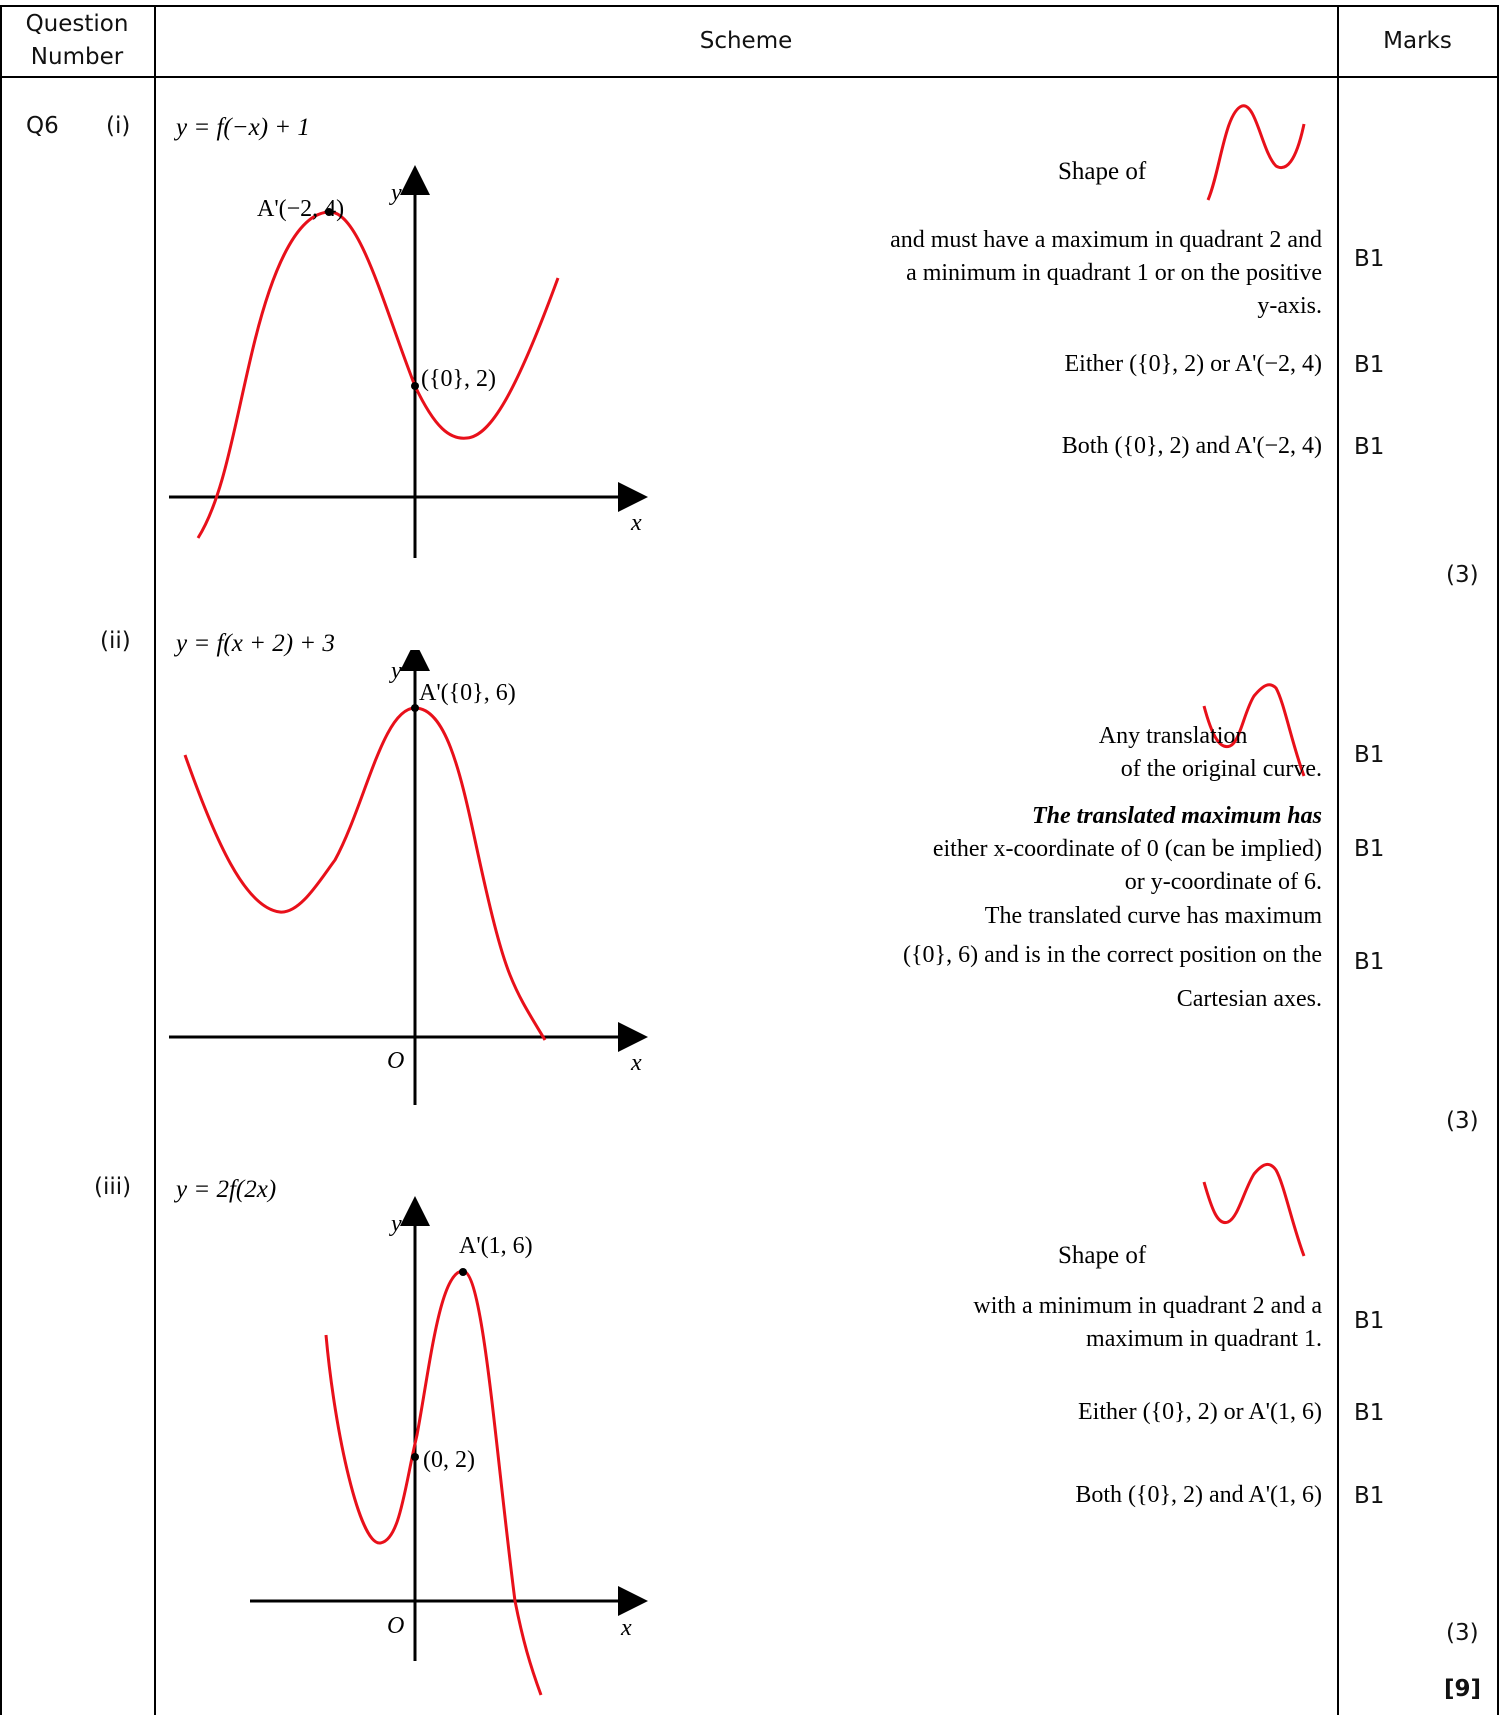 The width and height of the screenshot is (1499, 1715). I want to click on shape-sketch-part-iii, so click(1254, 1210).